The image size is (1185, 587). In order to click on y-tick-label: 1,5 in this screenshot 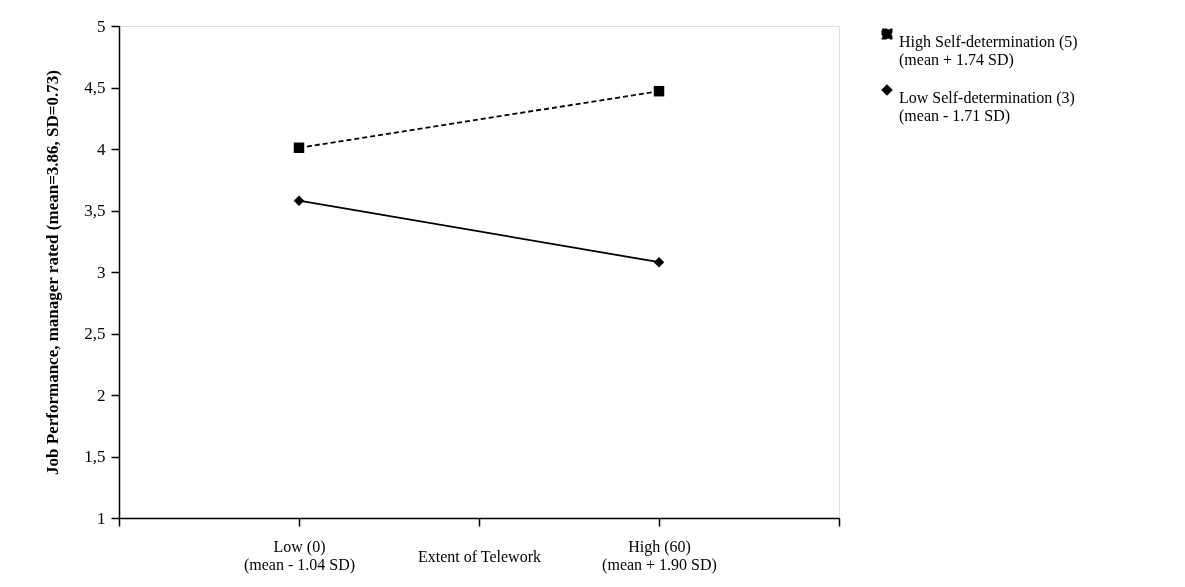, I will do `click(95, 456)`.